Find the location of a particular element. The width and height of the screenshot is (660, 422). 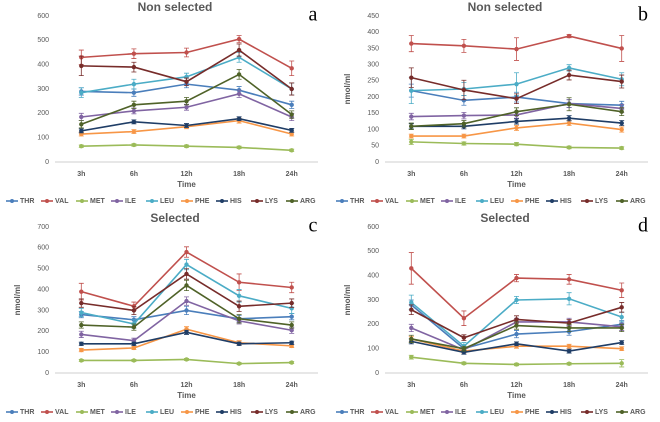

legend-label: LEU is located at coordinates (497, 412).